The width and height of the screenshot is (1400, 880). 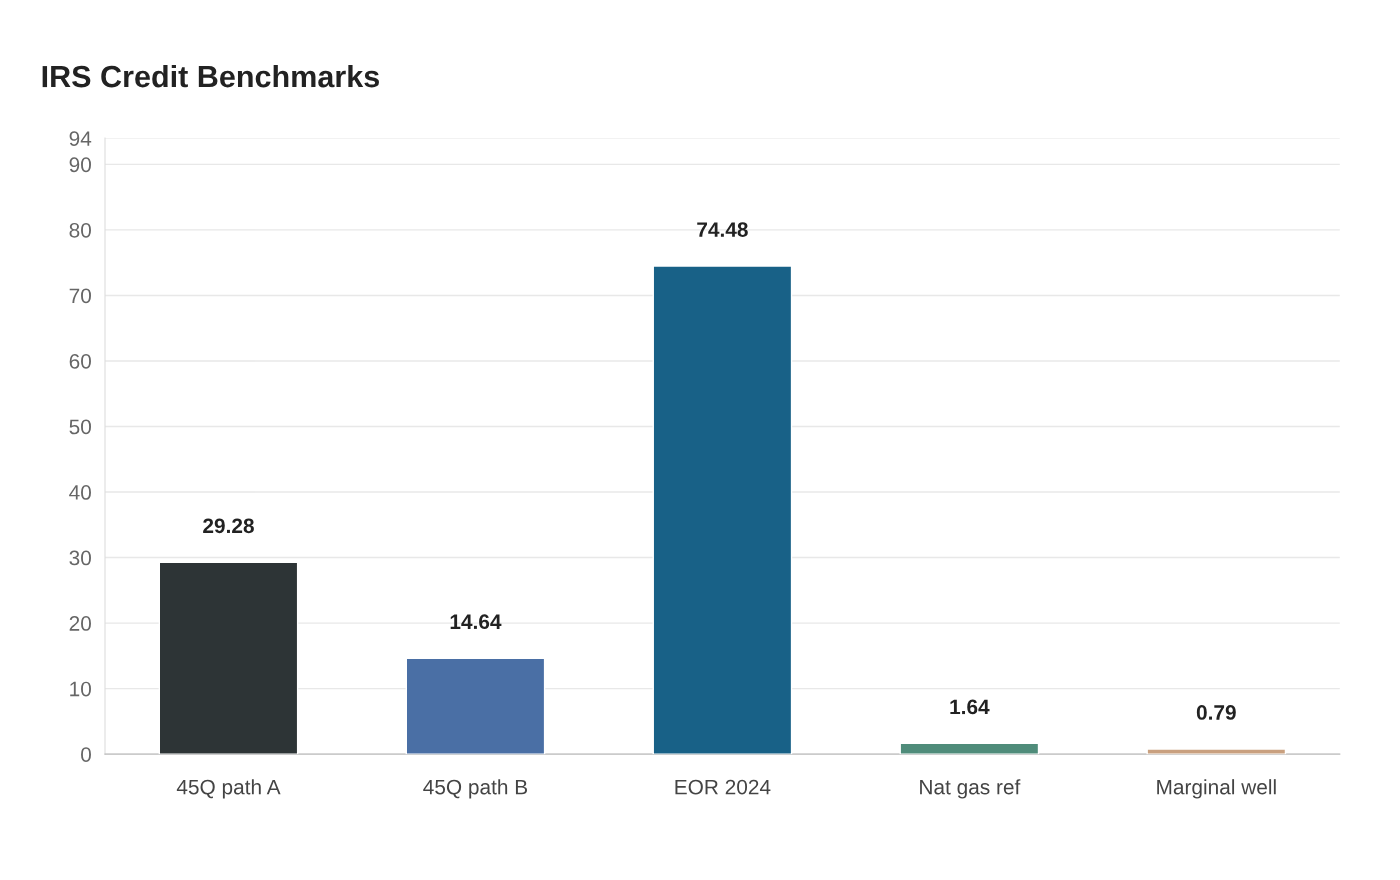 I want to click on x-tick-label: Marginal well, so click(x=1216, y=789).